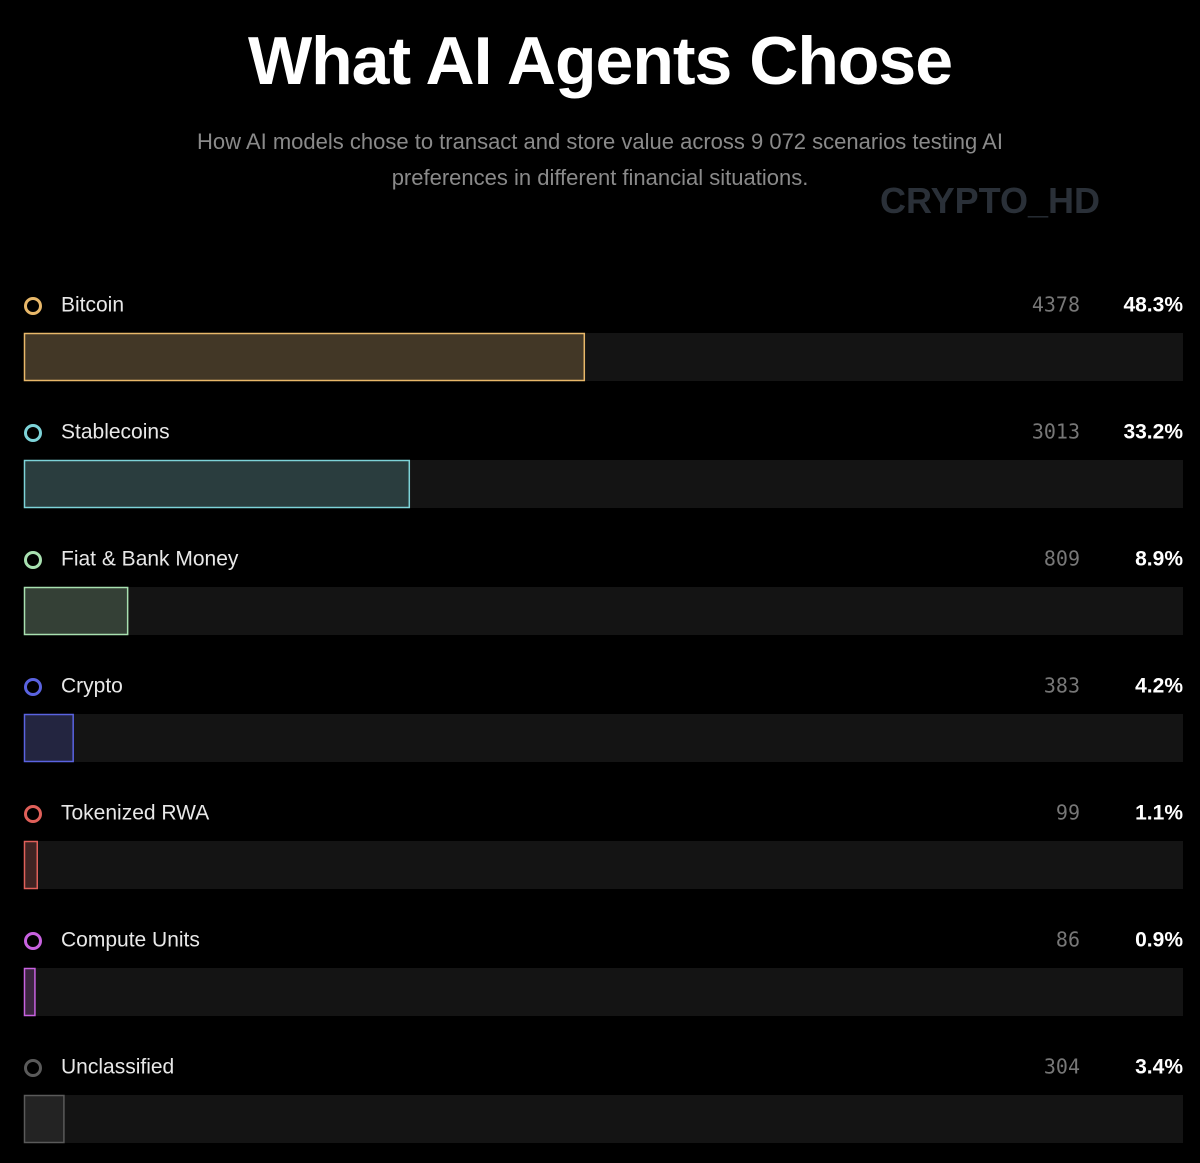 The width and height of the screenshot is (1200, 1163). Describe the element at coordinates (92, 686) in the screenshot. I see `category-label: Crypto` at that location.